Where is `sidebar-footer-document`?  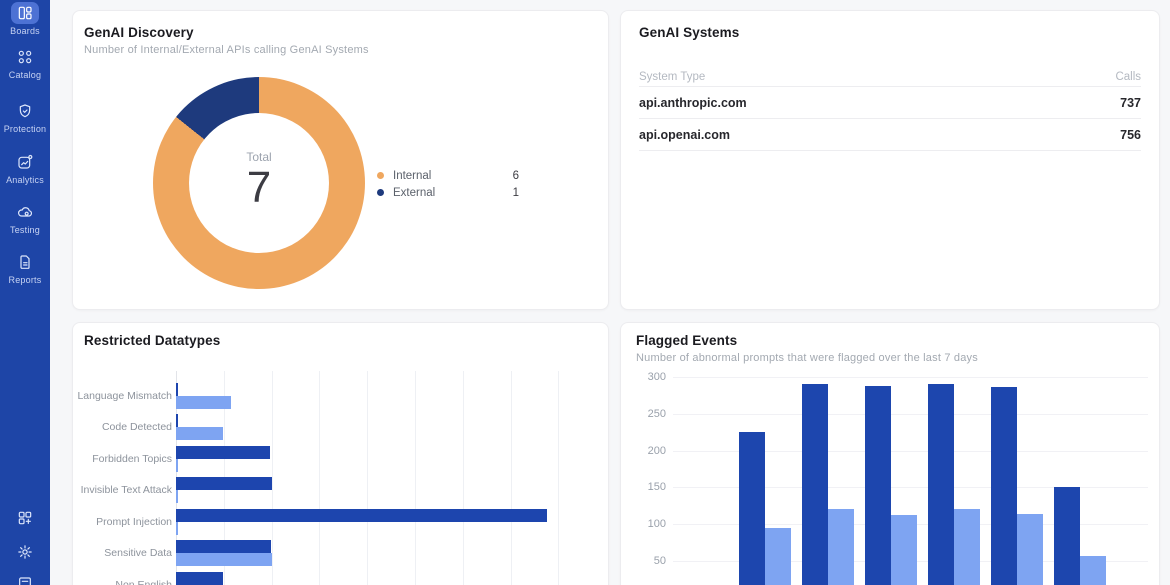
sidebar-footer-document is located at coordinates (25, 580).